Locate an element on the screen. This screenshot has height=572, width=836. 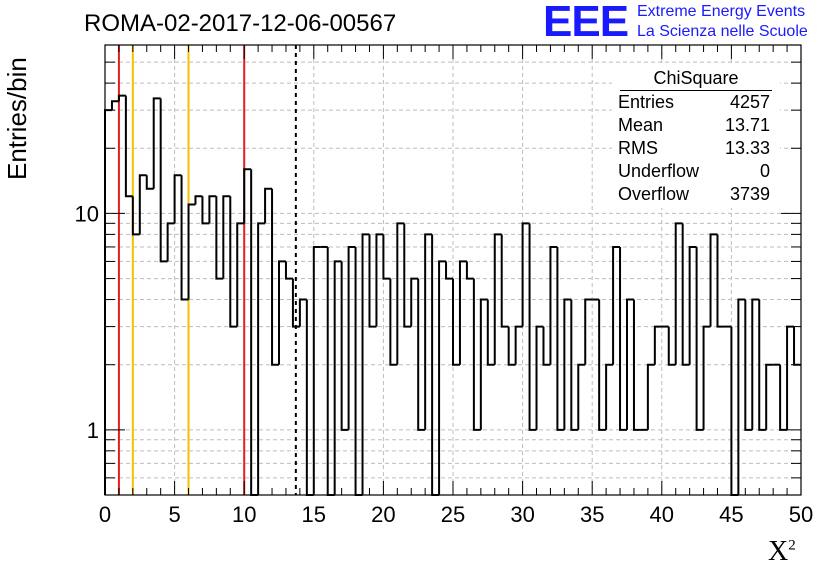
stats-row-mean: Mean 13.71 is located at coordinates (694, 126).